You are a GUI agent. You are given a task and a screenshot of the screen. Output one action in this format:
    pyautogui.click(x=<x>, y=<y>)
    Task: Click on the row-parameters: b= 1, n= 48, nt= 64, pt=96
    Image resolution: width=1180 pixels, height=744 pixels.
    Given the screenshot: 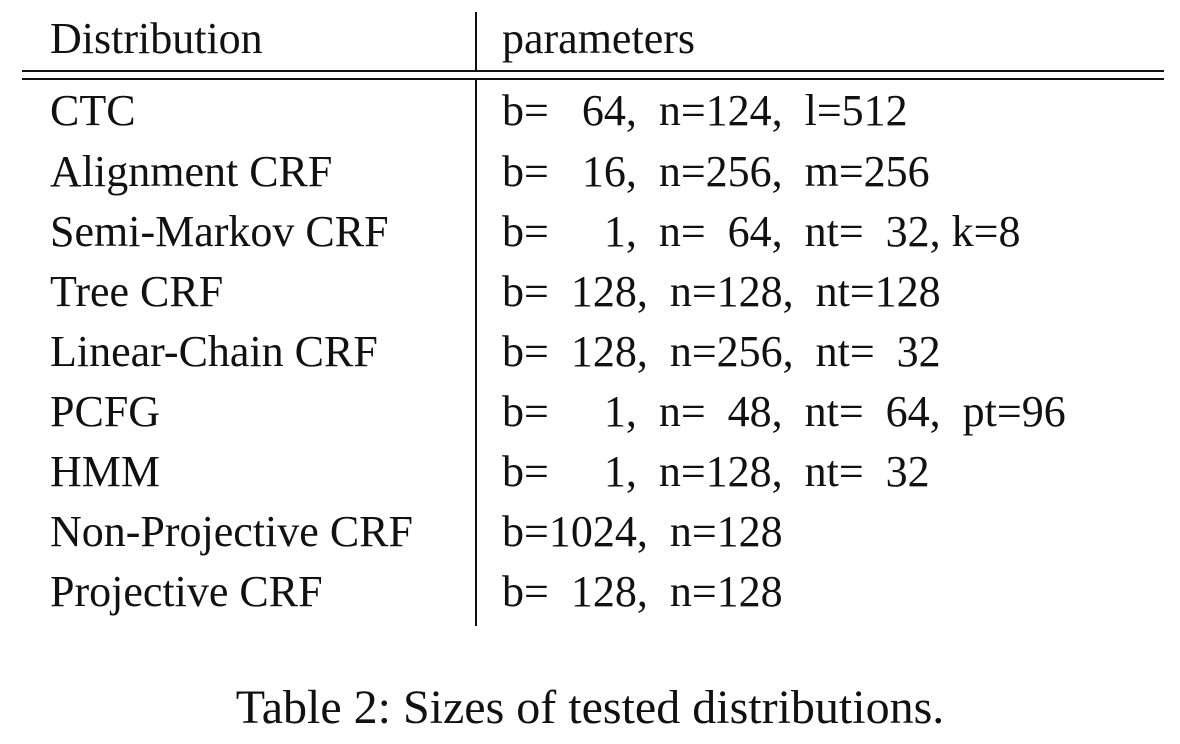 What is the action you would take?
    pyautogui.click(x=784, y=411)
    